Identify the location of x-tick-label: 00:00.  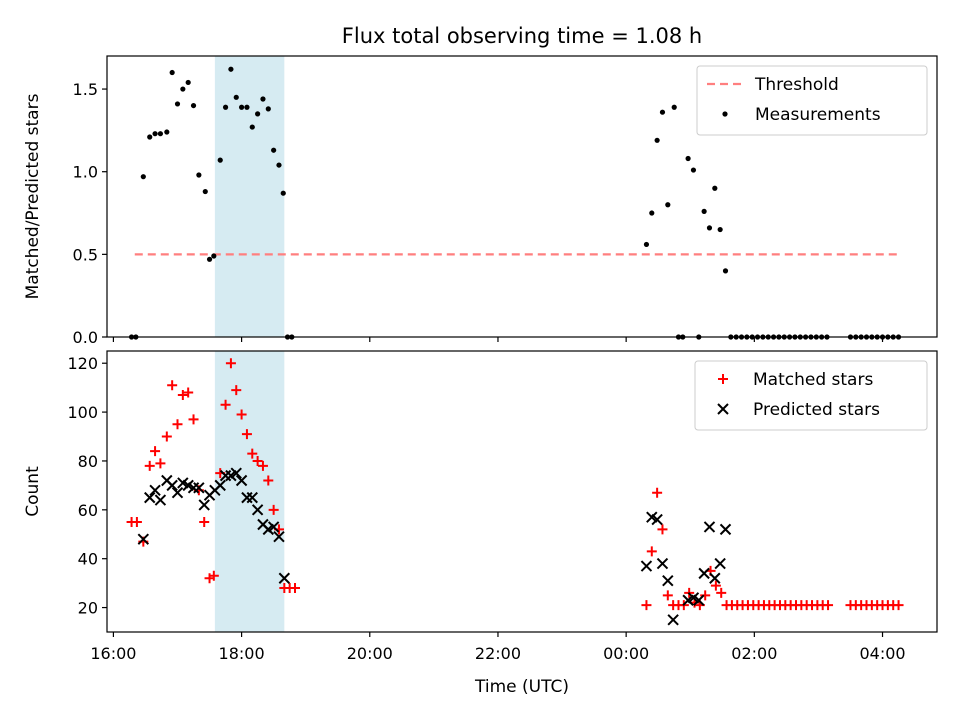
(626, 653).